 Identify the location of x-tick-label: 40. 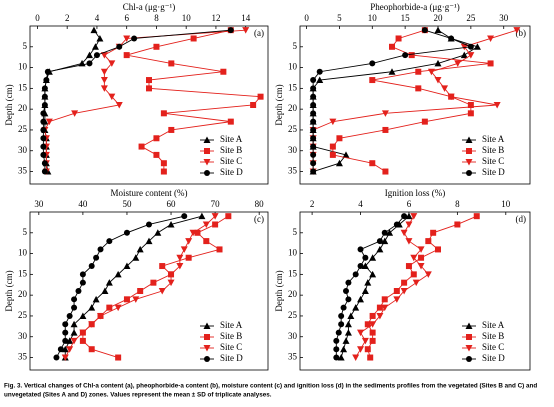
(83, 204).